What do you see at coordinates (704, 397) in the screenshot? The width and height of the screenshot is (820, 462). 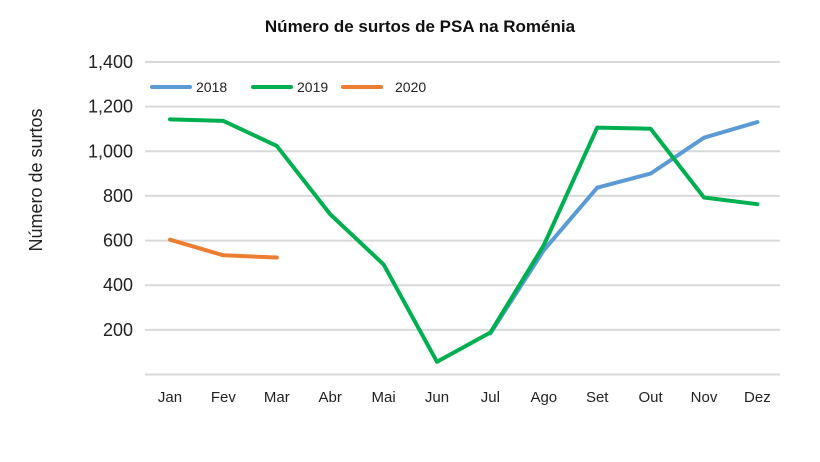 I see `x-tick-label: Nov` at bounding box center [704, 397].